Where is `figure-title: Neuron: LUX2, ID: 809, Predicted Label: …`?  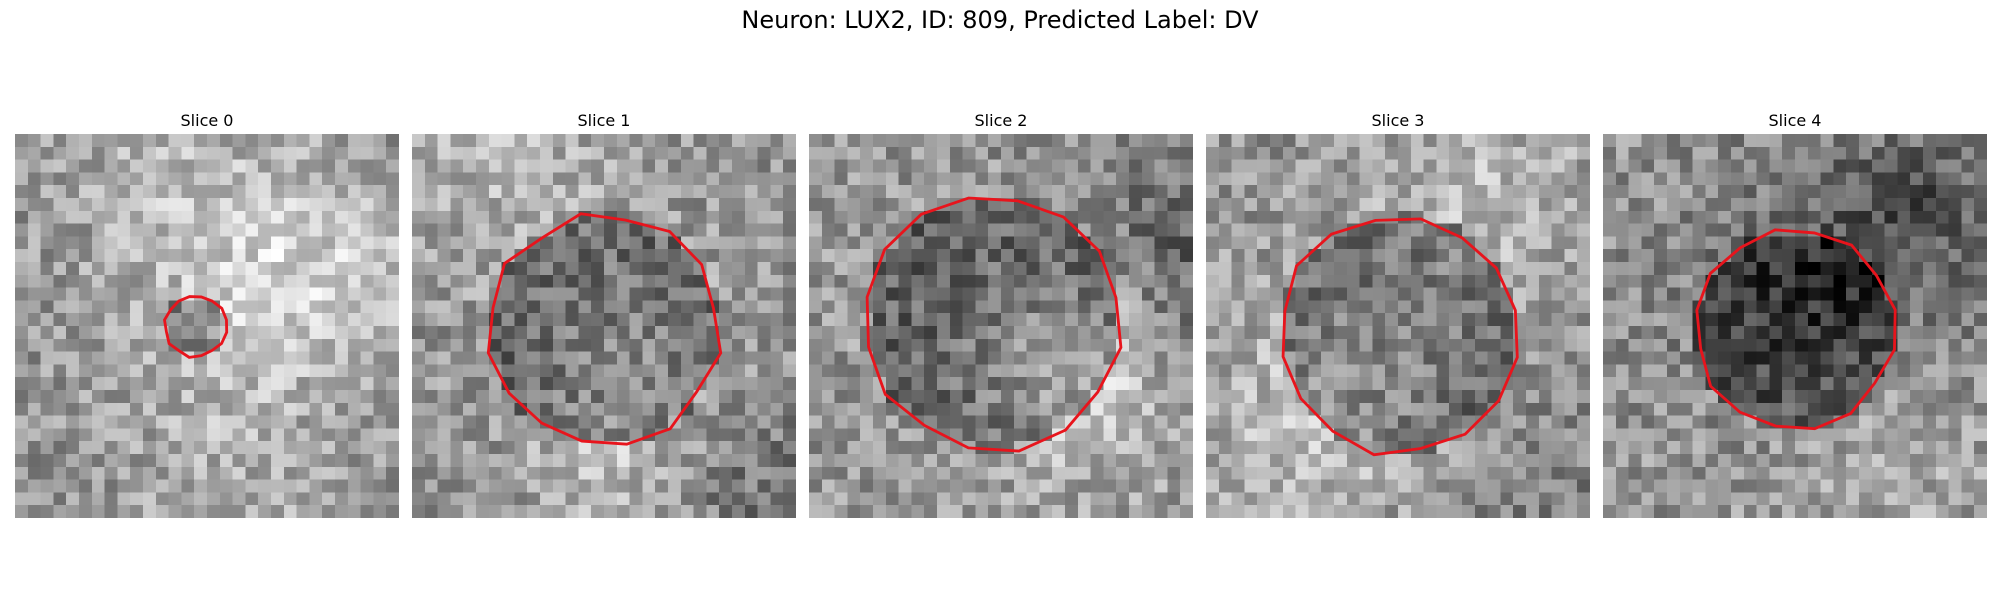 figure-title: Neuron: LUX2, ID: 809, Predicted Label: … is located at coordinates (1000, 20).